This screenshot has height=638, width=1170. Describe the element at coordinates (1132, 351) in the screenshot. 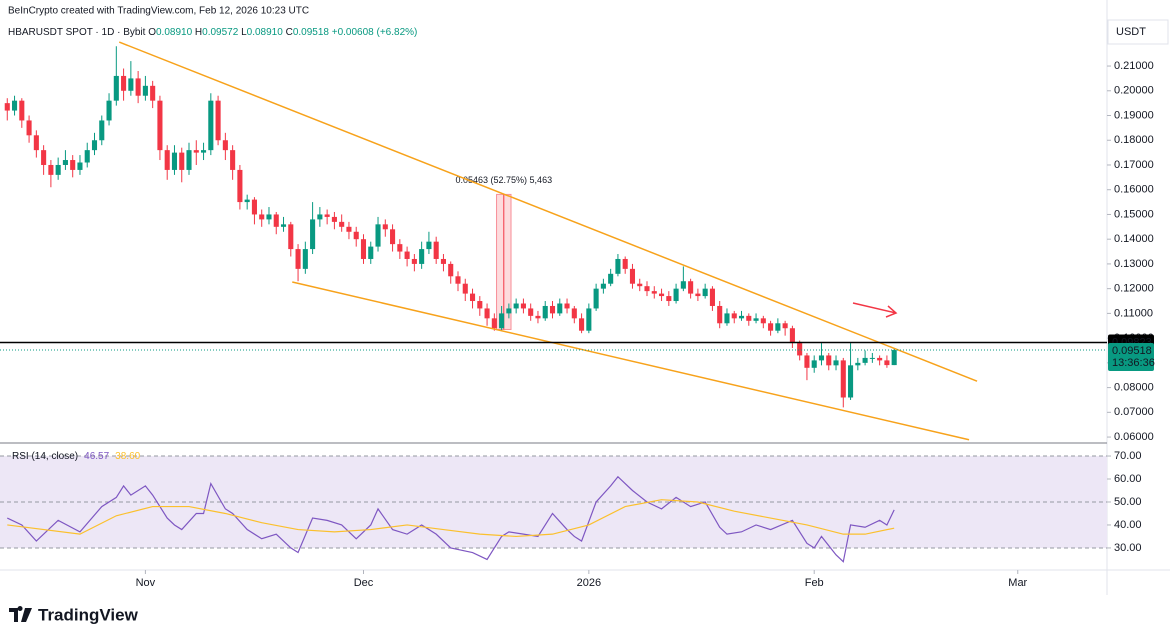

I see `last-price-label: 0.09518` at that location.